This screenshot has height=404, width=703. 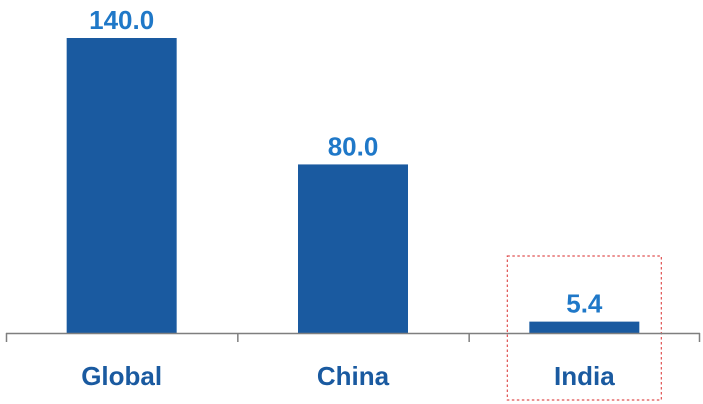 I want to click on x-tick-label-global: Global, so click(x=121, y=376).